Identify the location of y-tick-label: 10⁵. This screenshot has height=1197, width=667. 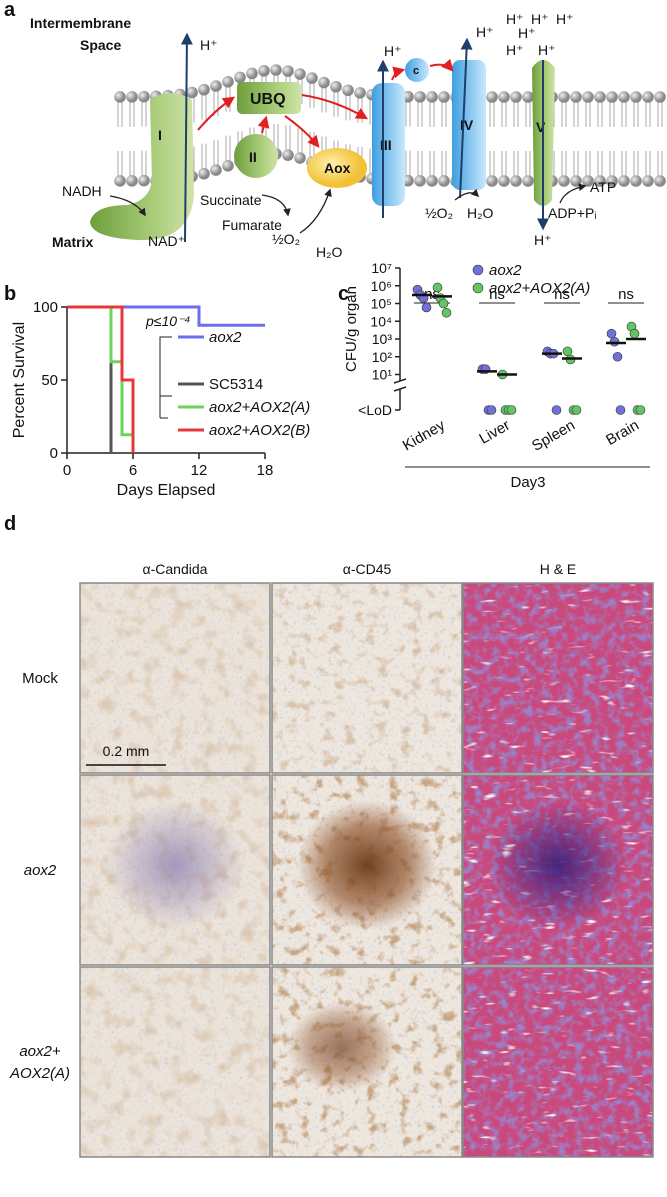
(381, 304).